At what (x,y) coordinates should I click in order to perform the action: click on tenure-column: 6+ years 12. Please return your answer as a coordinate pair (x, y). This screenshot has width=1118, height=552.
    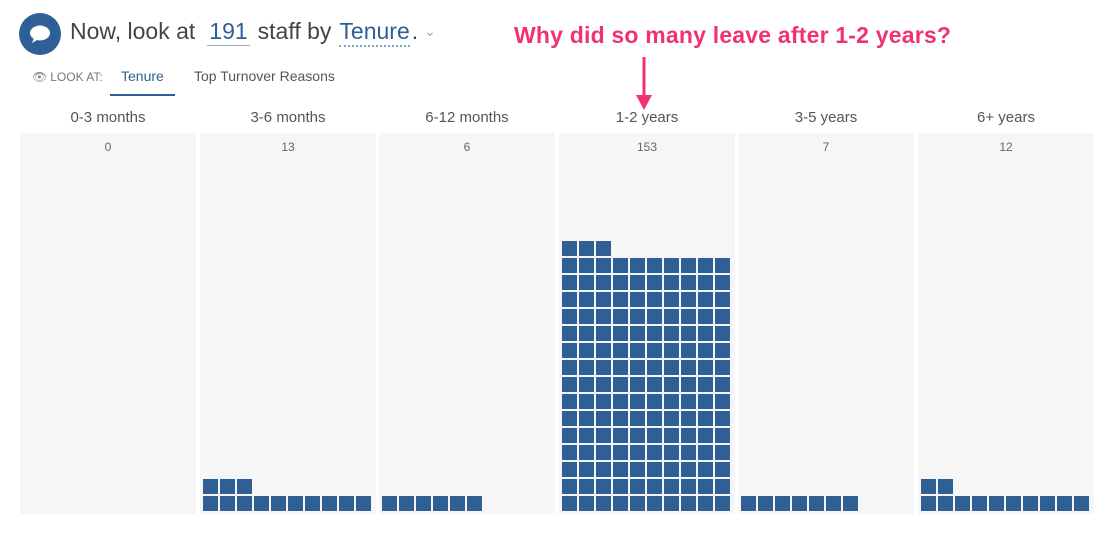
    Looking at the image, I should click on (1006, 311).